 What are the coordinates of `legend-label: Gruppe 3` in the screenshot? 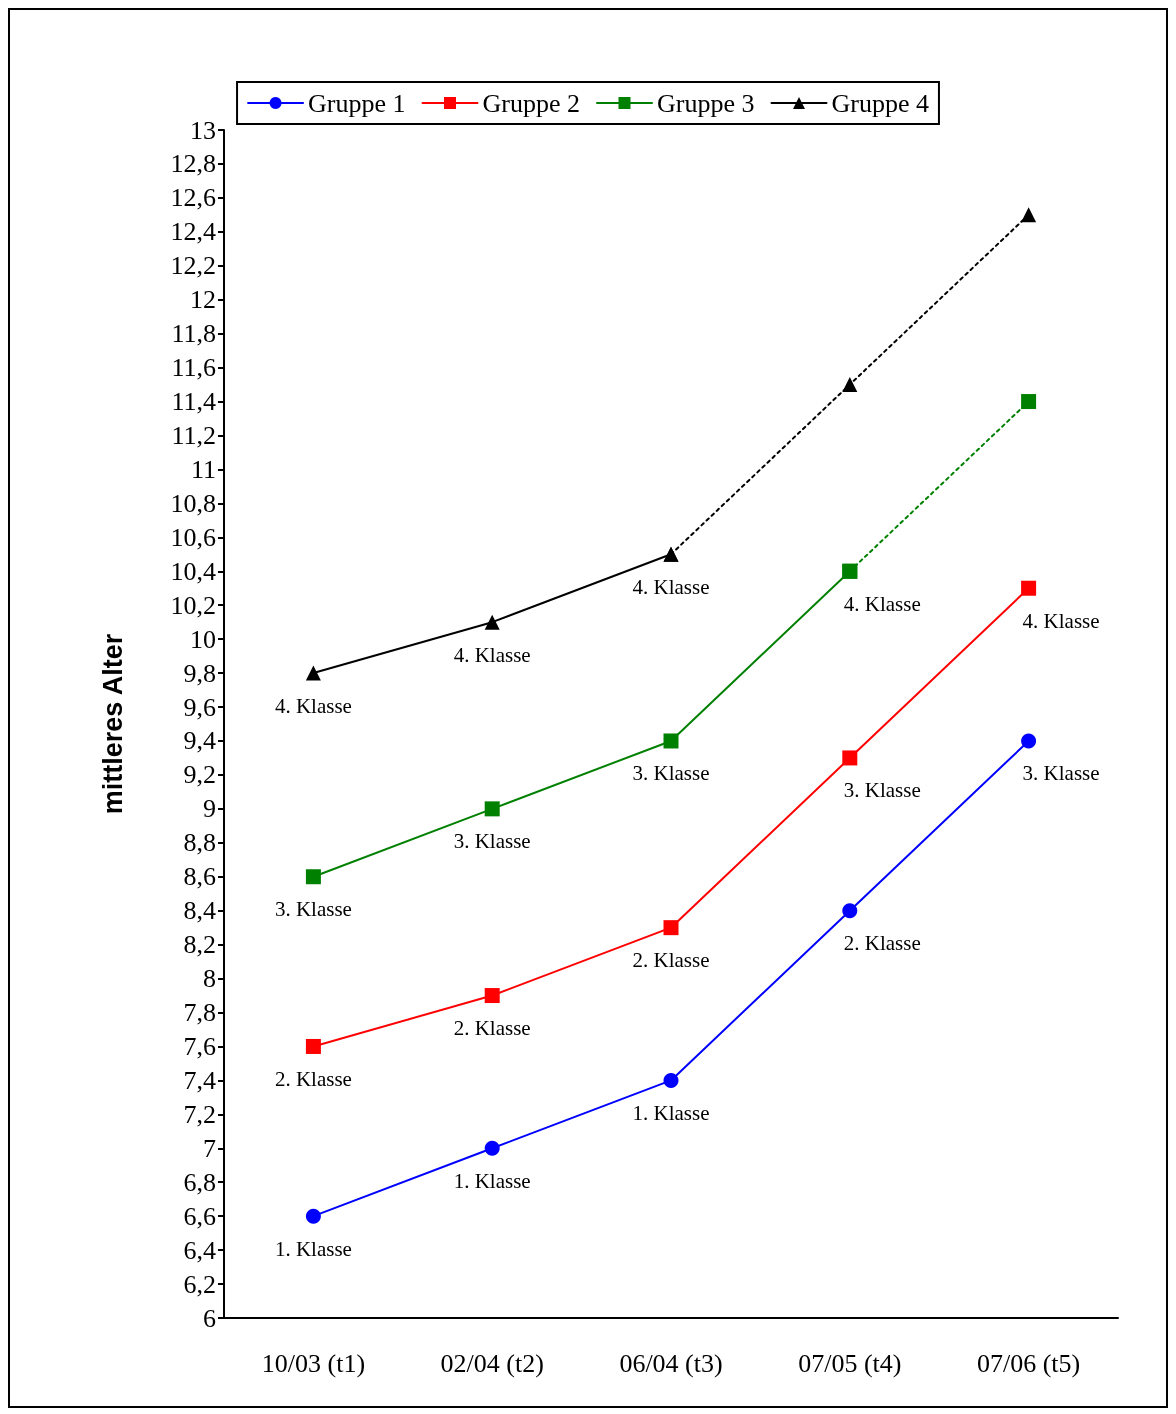 It's located at (706, 103).